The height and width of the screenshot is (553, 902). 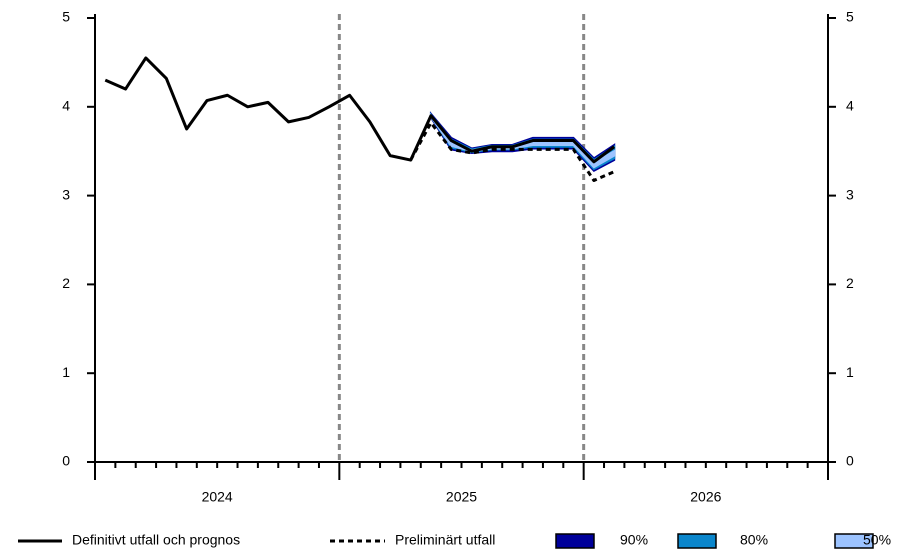 I want to click on legend-label: 90%, so click(x=634, y=540).